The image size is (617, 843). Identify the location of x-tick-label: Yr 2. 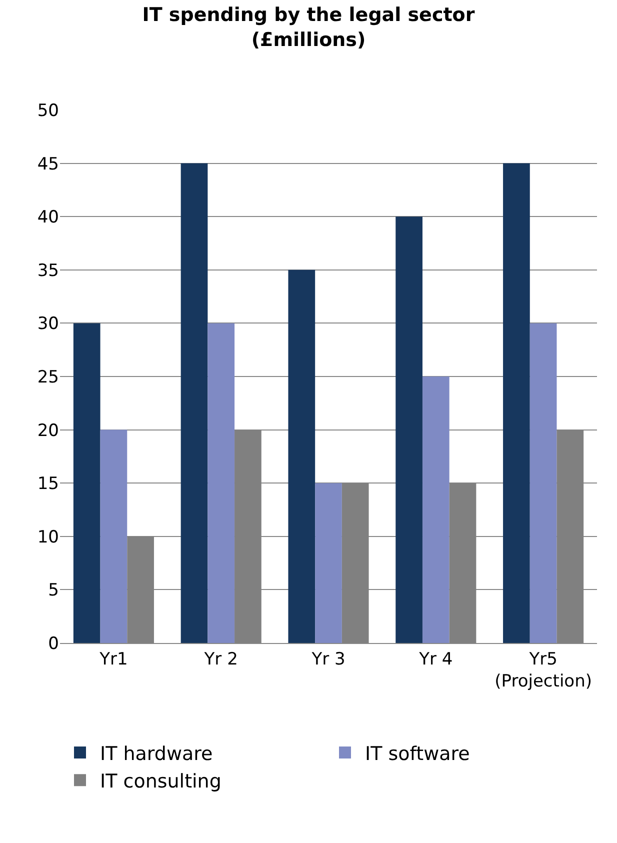
(220, 659).